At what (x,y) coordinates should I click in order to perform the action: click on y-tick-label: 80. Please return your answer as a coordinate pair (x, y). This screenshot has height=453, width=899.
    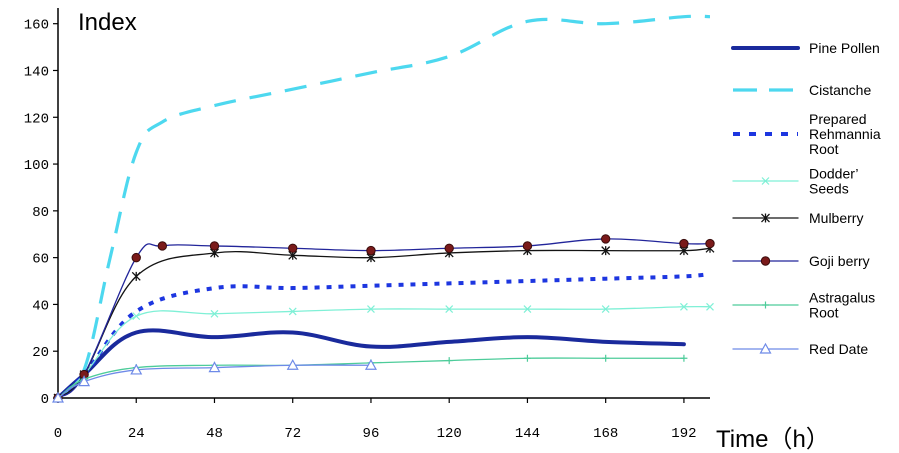
    Looking at the image, I should click on (40, 213).